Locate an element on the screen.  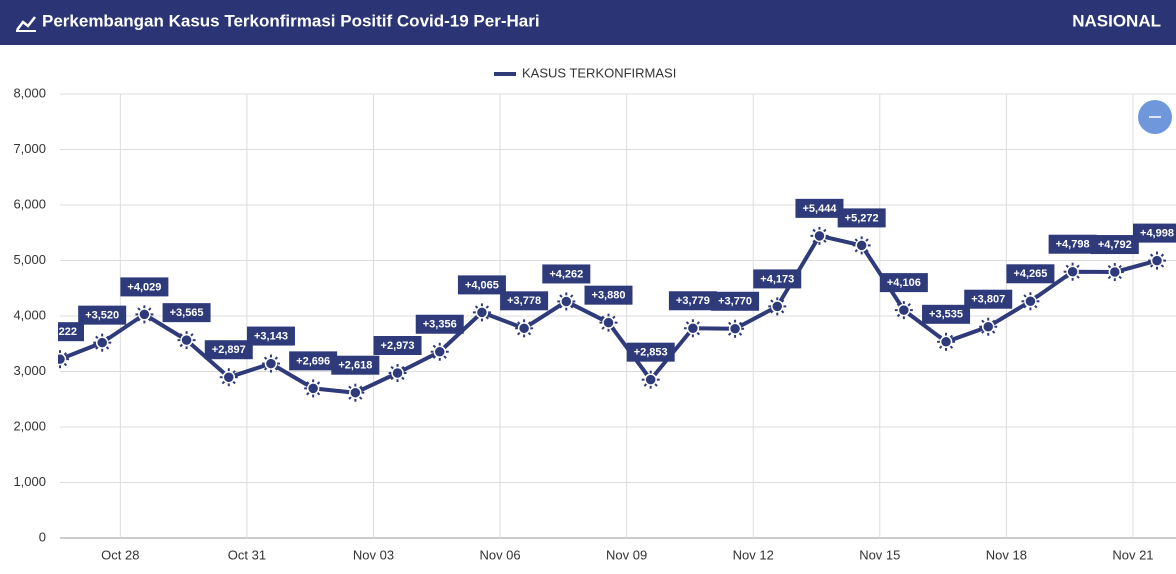
data-label: +5,444 is located at coordinates (819, 209).